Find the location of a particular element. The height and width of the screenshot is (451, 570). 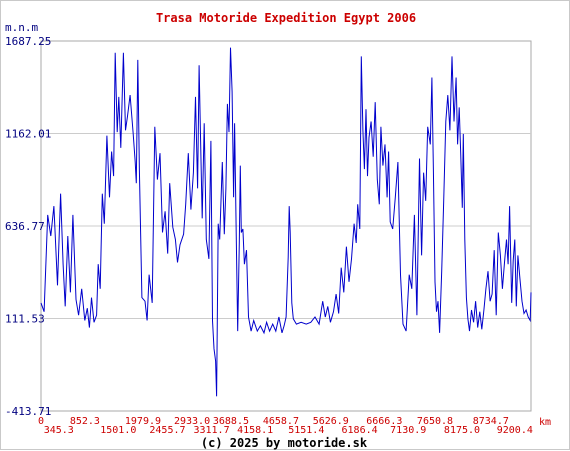

x-tick-label-upper: 2933.0 is located at coordinates (192, 421).